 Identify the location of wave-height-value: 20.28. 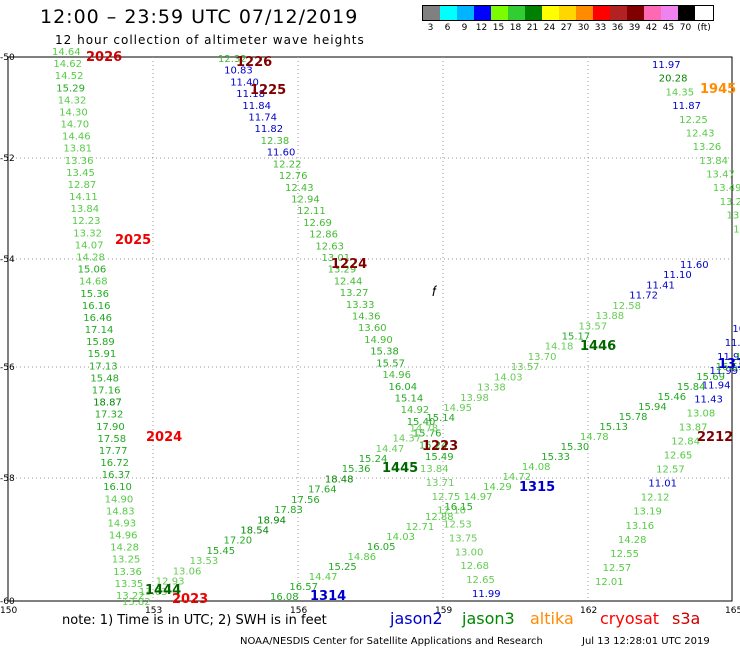
(673, 79).